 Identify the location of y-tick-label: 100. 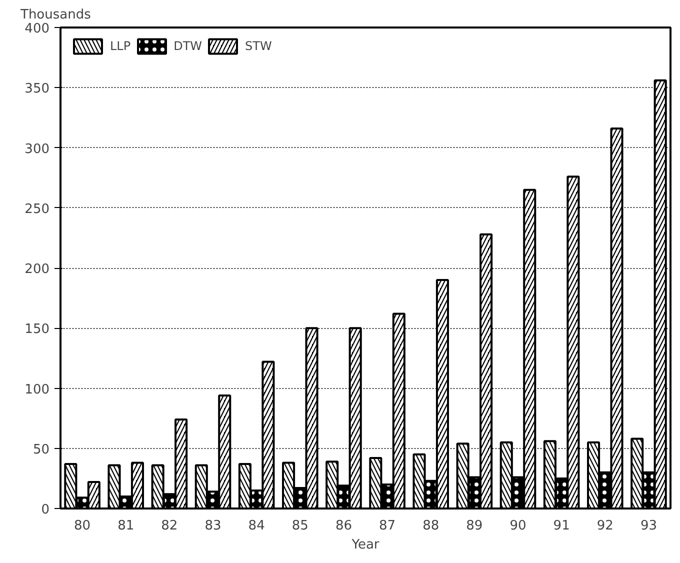
(37, 390).